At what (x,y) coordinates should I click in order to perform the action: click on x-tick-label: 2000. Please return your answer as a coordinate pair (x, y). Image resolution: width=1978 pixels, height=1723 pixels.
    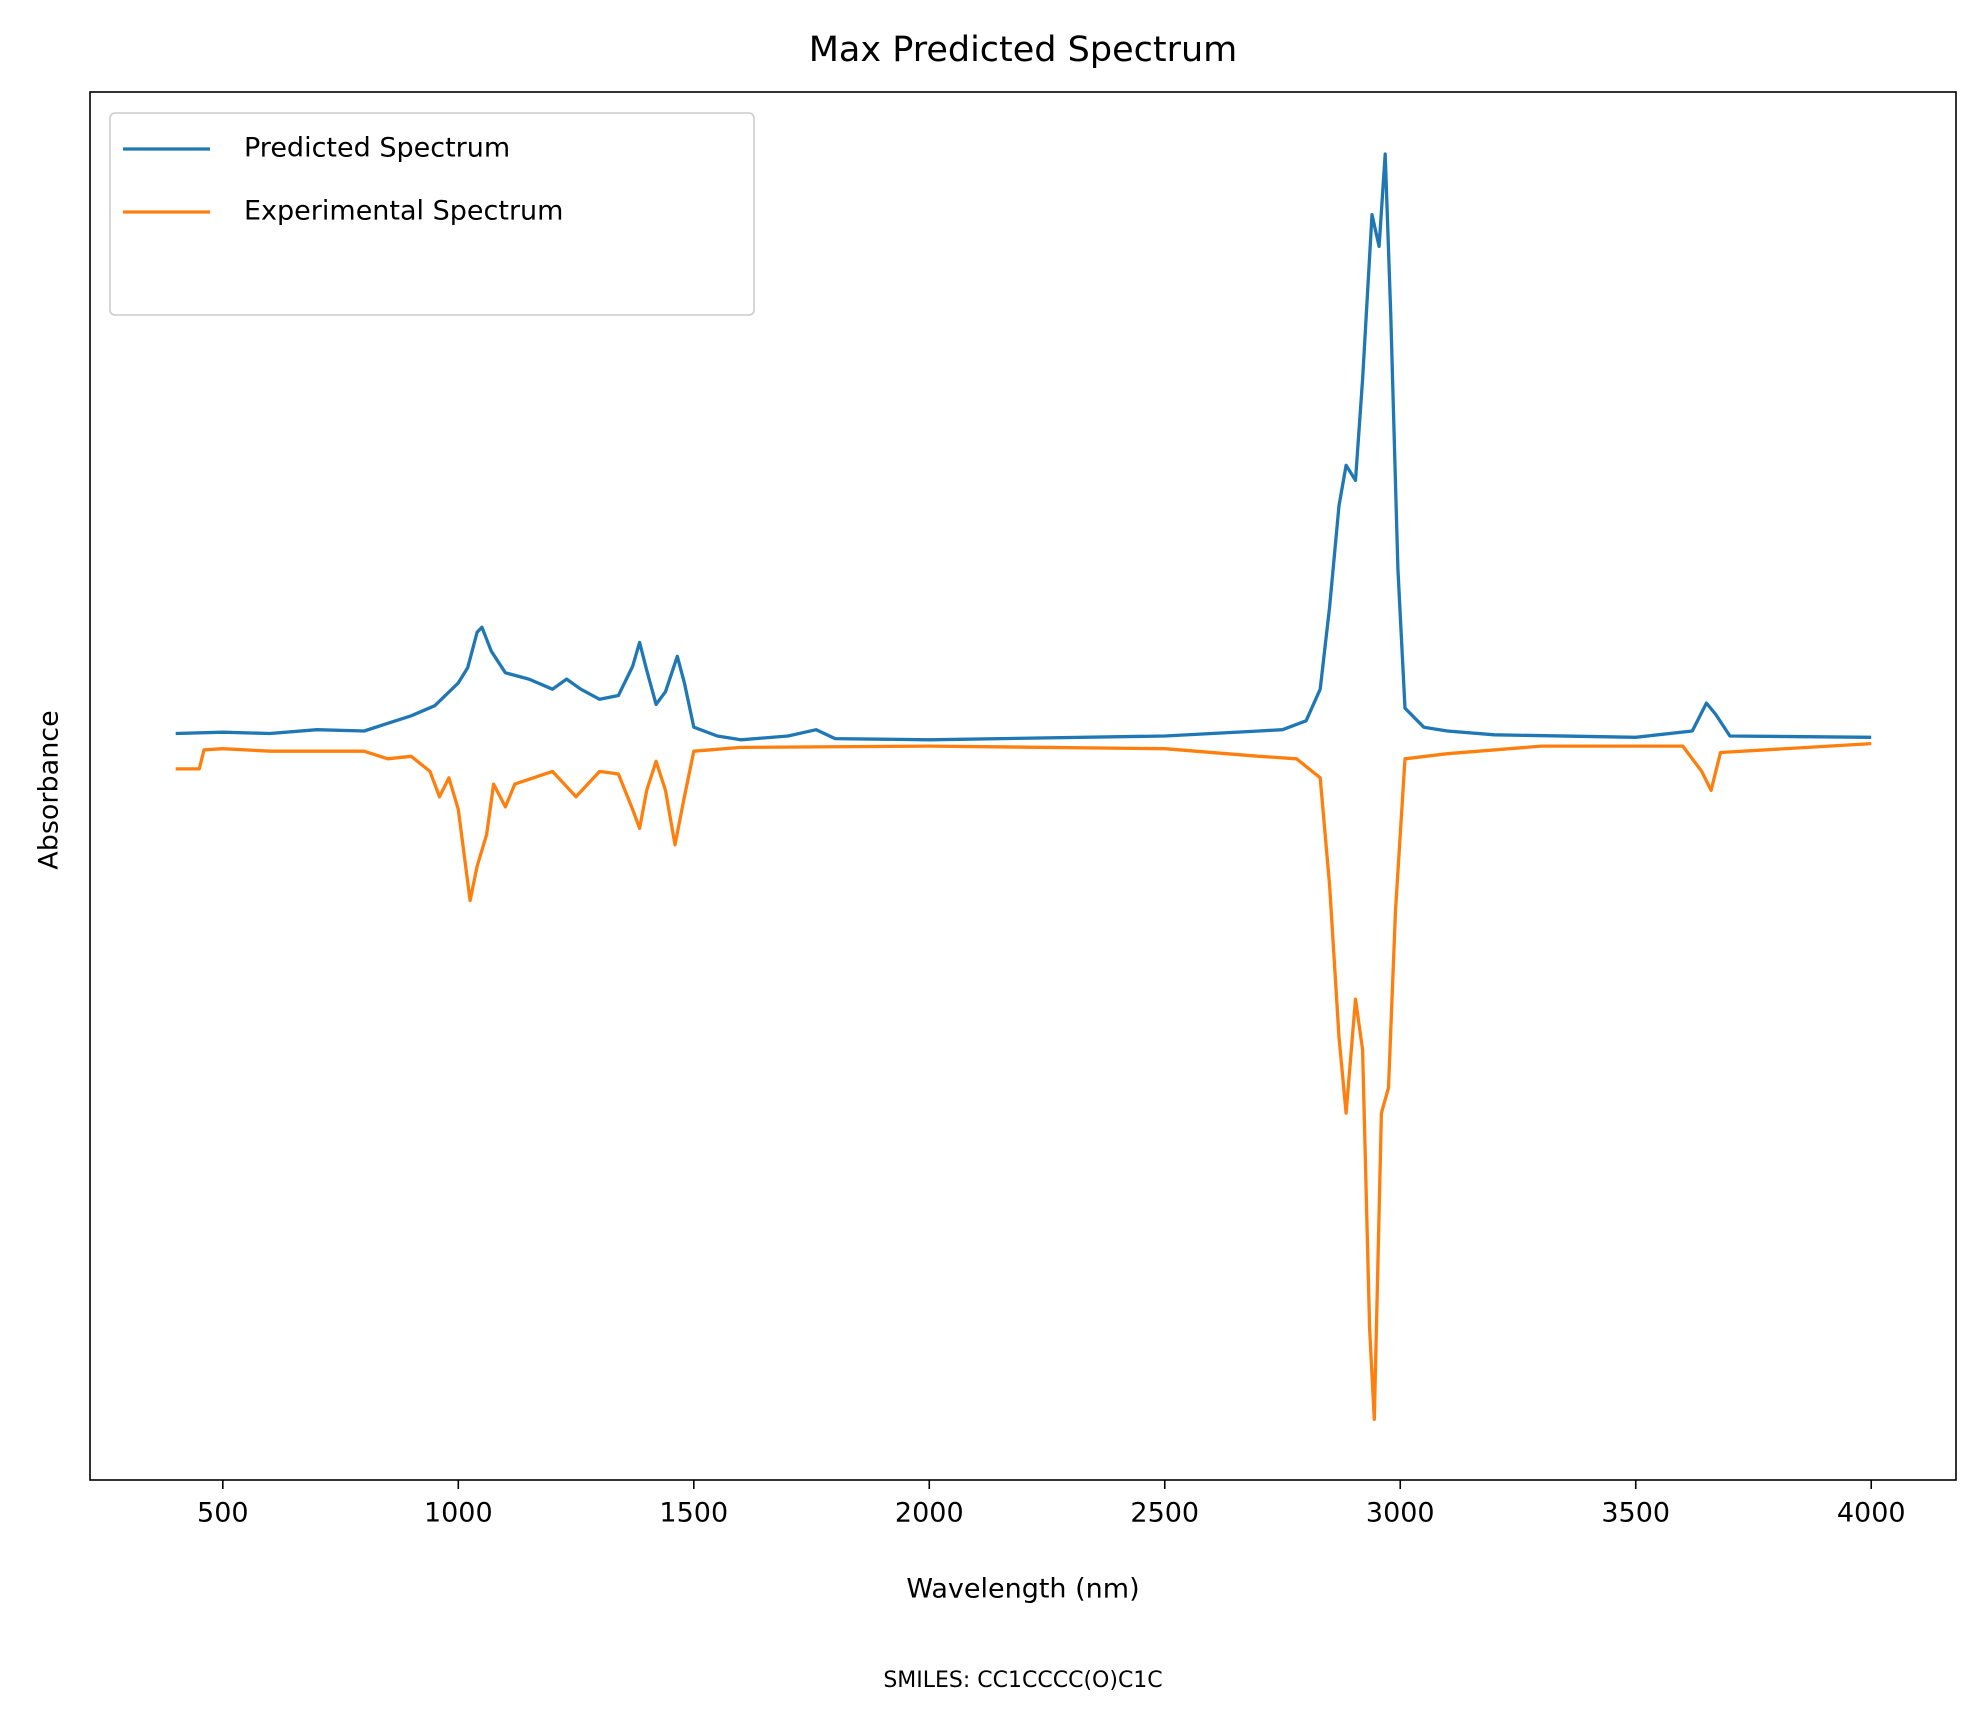
    Looking at the image, I should click on (929, 1513).